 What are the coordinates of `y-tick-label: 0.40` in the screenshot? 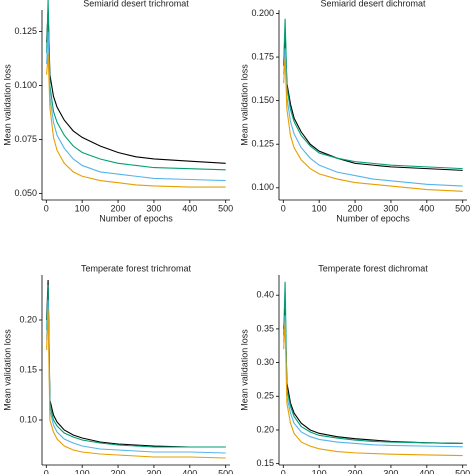 It's located at (265, 295).